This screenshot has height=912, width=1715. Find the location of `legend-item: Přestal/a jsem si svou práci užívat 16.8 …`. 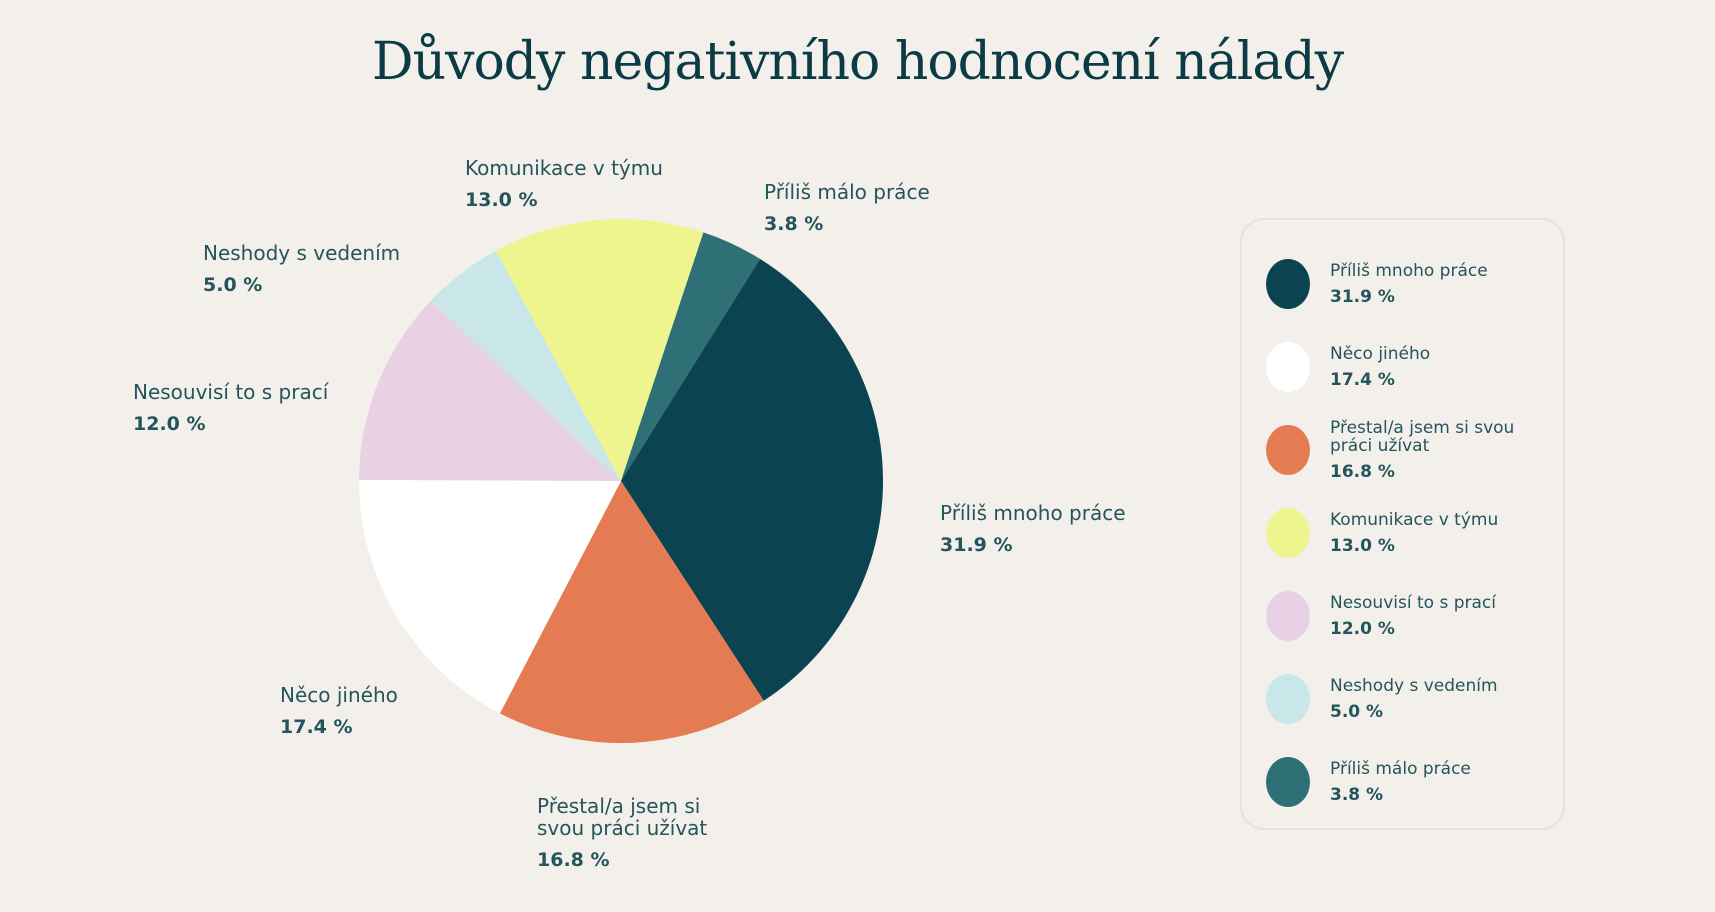

legend-item: Přestal/a jsem si svou práci užívat 16.8 … is located at coordinates (1414, 449).